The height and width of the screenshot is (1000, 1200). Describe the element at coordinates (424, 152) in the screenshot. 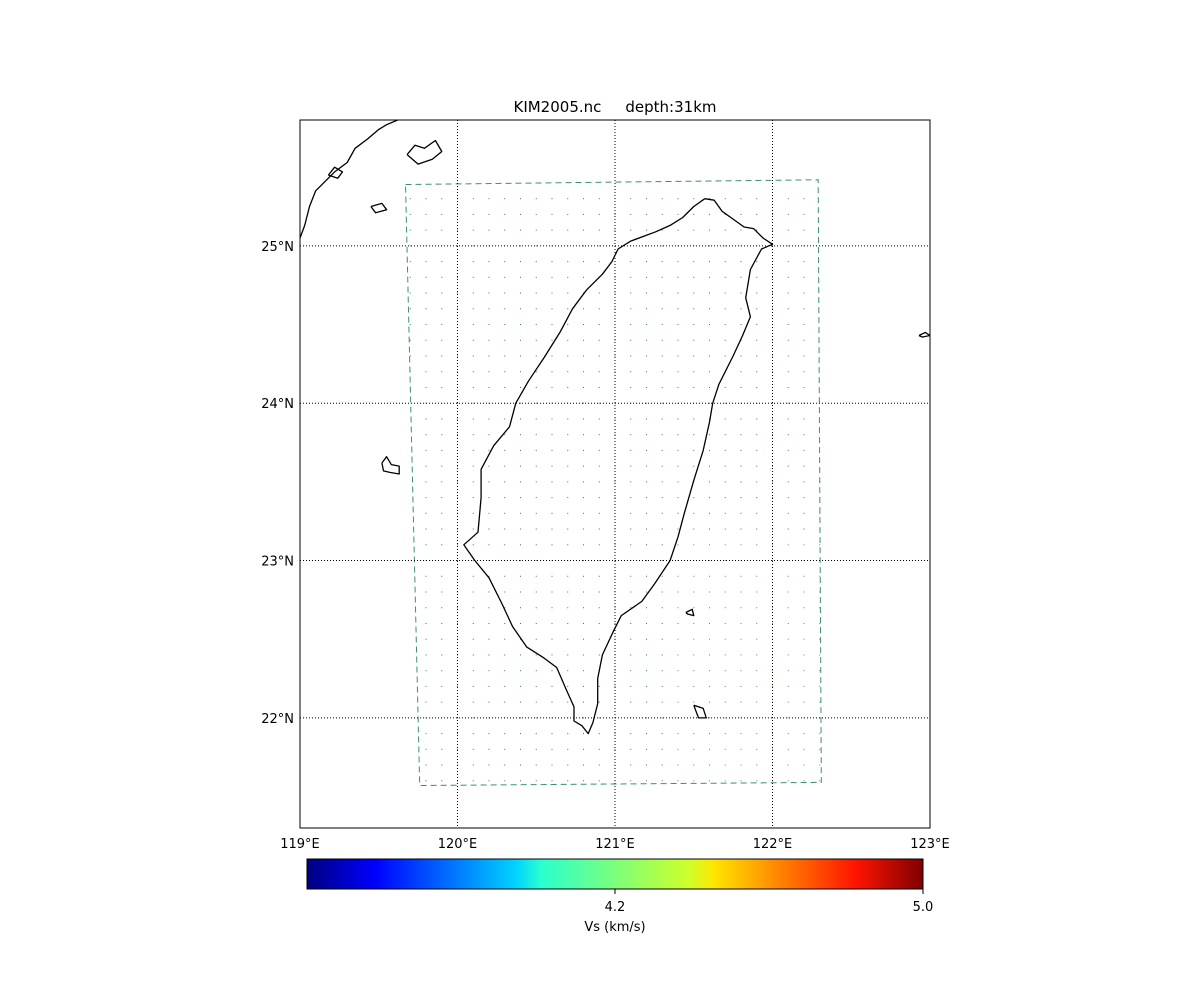

I see `coastline-matsu` at that location.